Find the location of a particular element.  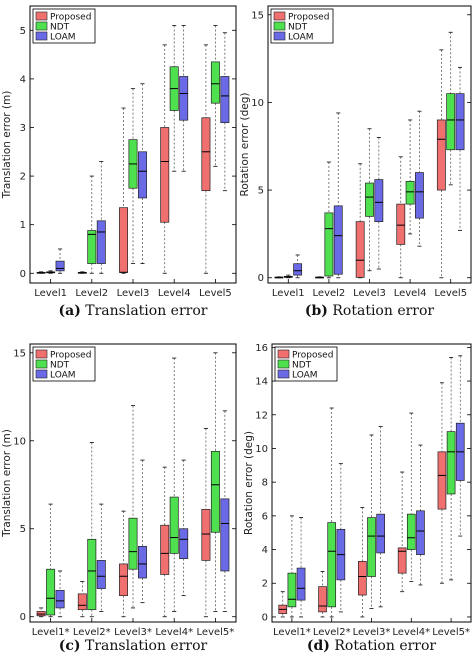

x-tick-label: Level3 is located at coordinates (133, 293).